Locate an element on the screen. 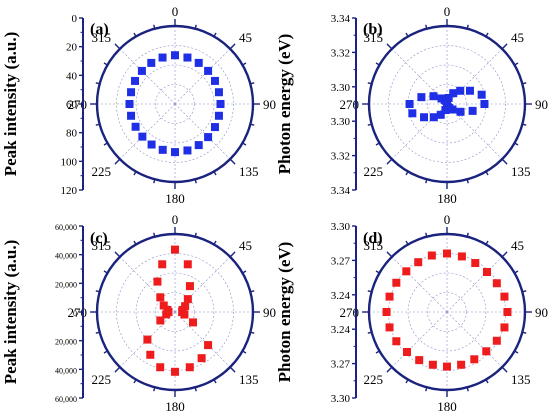  radial-tick-label: 20 is located at coordinates (72, 48).